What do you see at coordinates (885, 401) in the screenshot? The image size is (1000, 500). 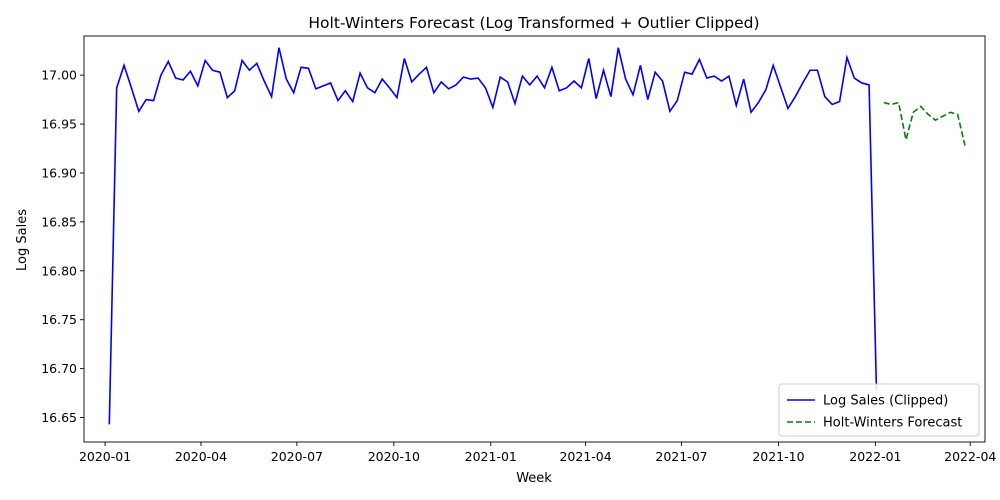 I see `legend-label-1: Log Sales (Clipped)` at bounding box center [885, 401].